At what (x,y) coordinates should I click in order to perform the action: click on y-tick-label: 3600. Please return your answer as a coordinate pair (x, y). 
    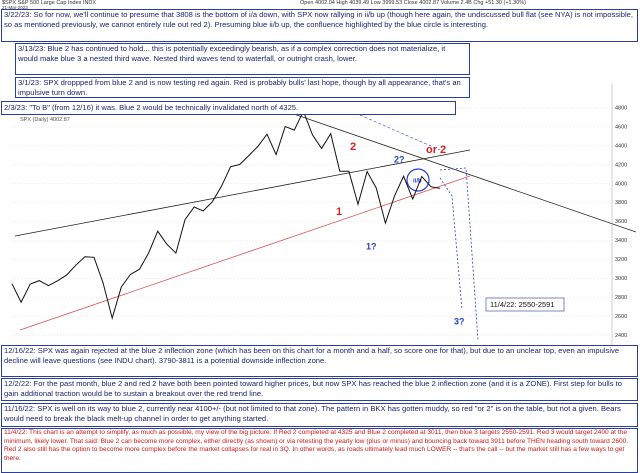
    Looking at the image, I should click on (621, 222).